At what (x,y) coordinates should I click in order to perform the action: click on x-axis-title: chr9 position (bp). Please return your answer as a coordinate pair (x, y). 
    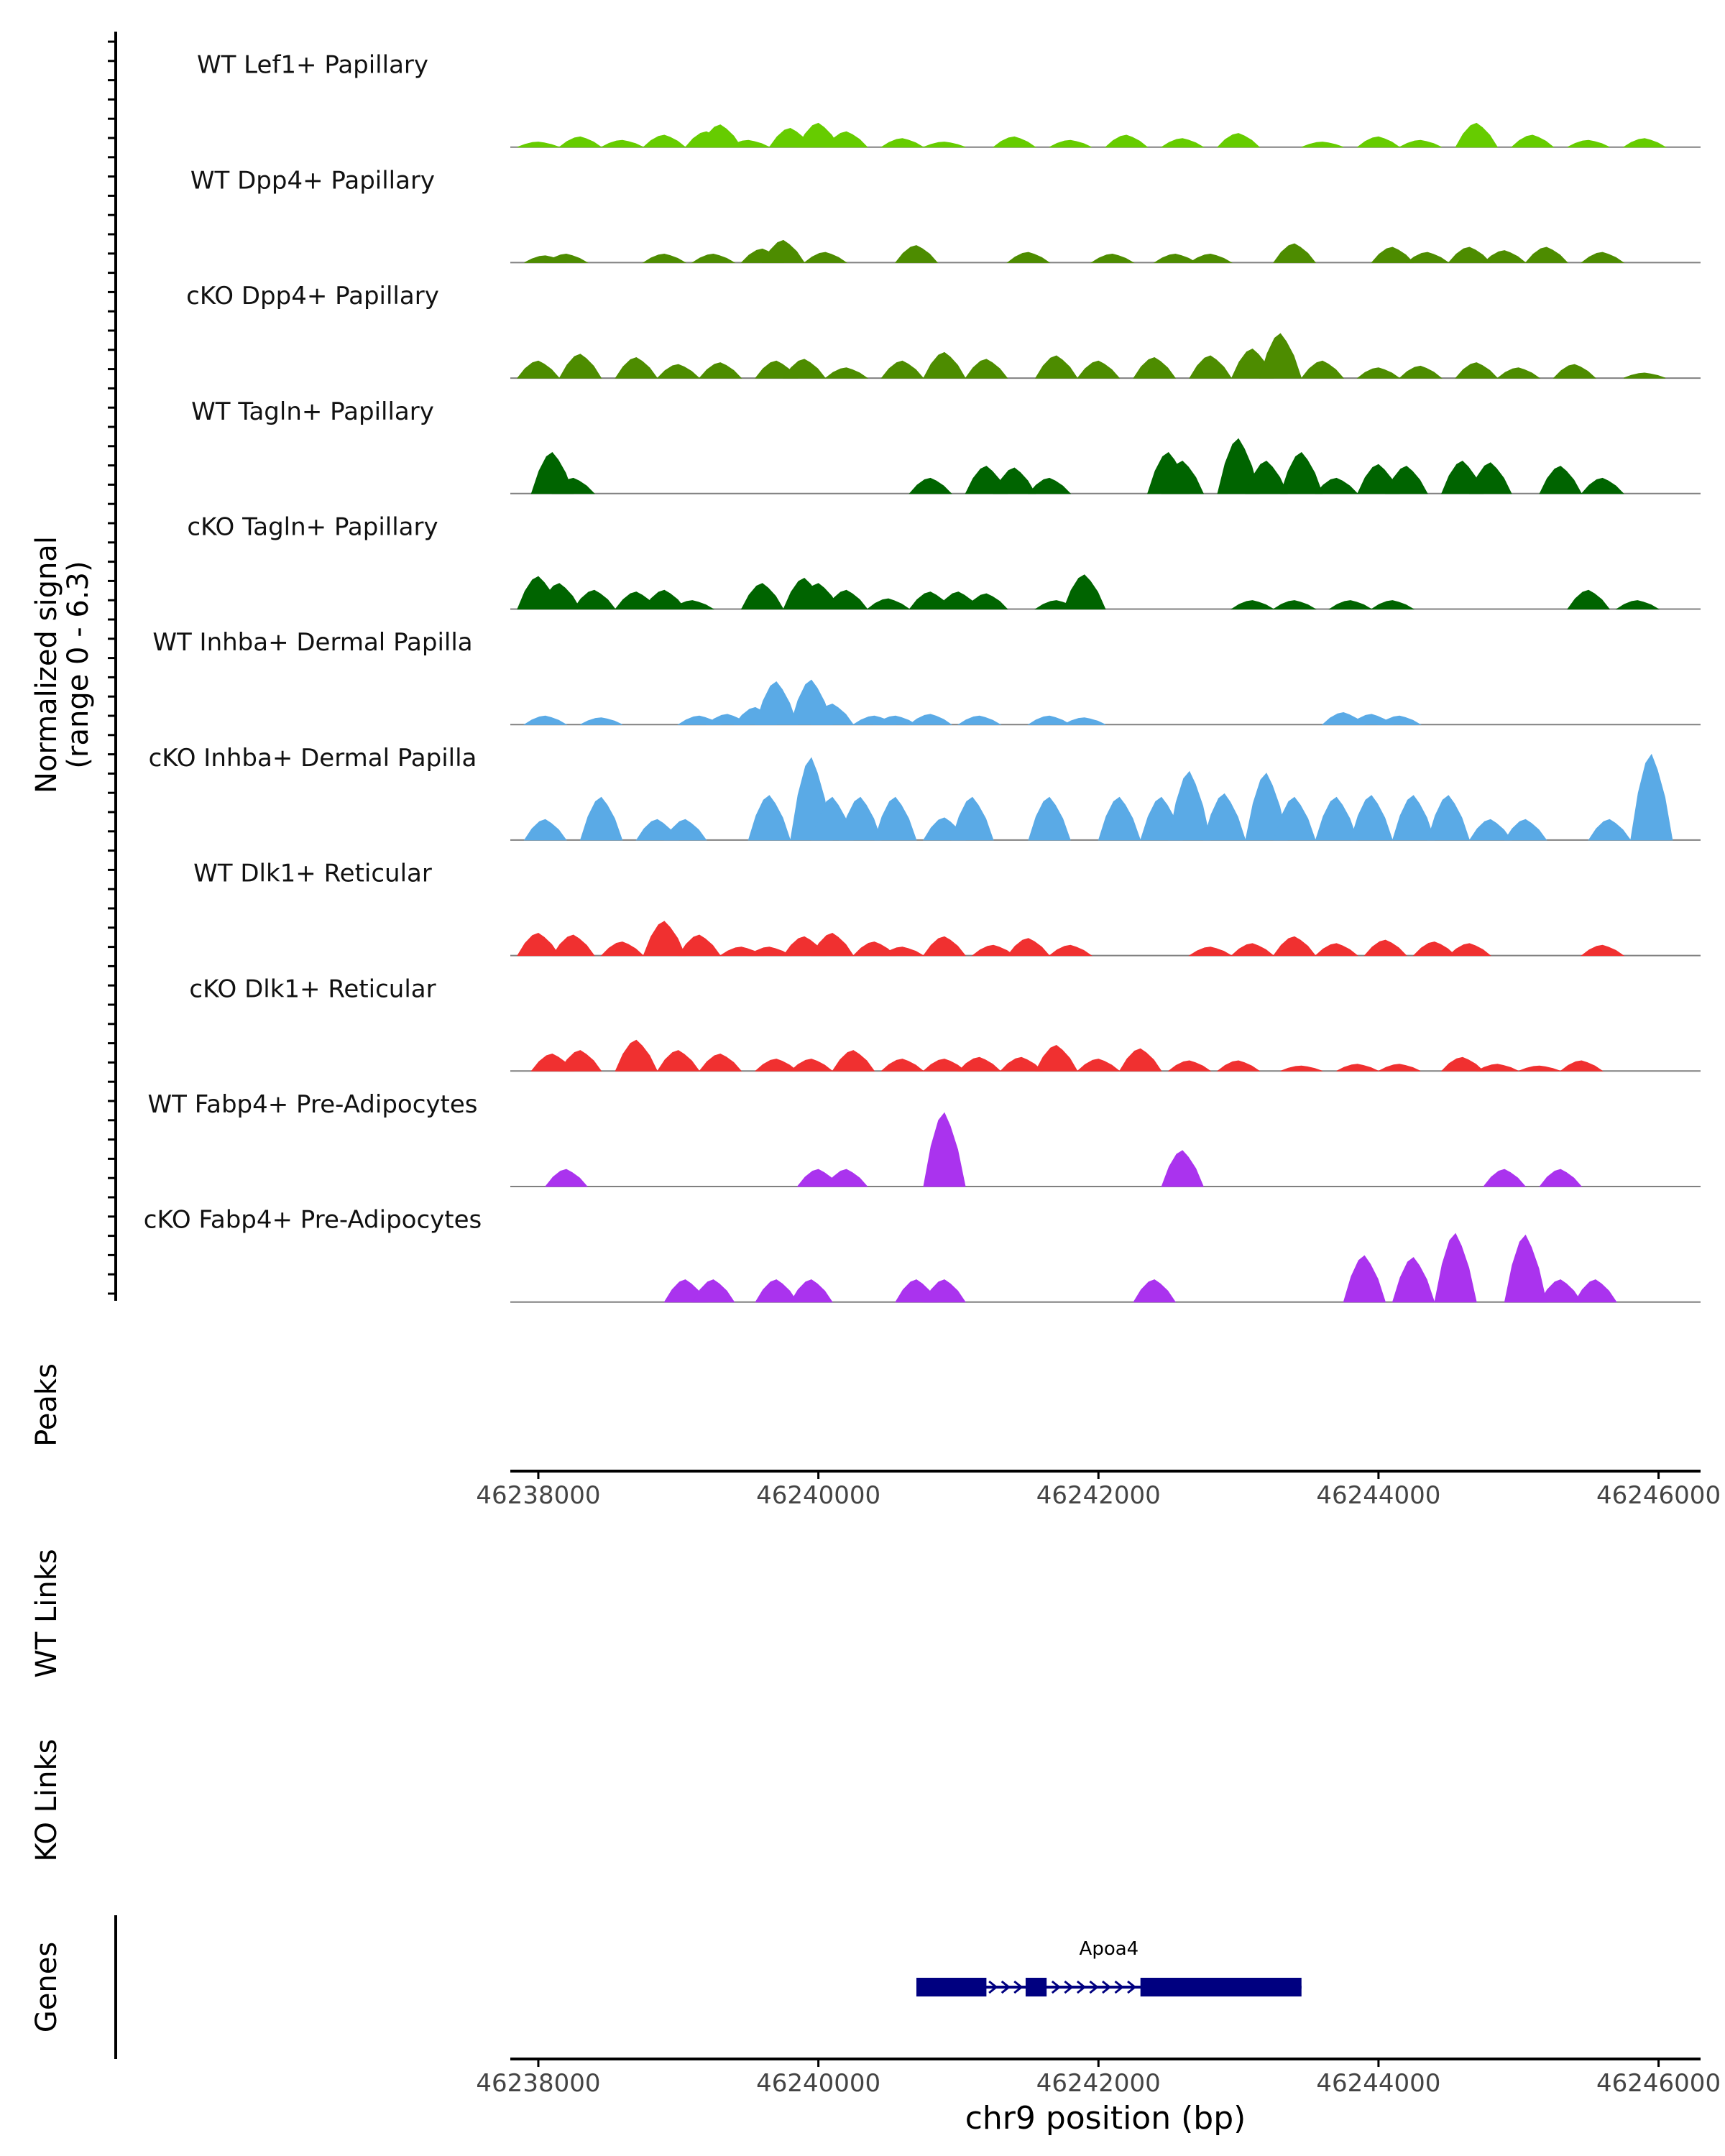
    Looking at the image, I should click on (1105, 2118).